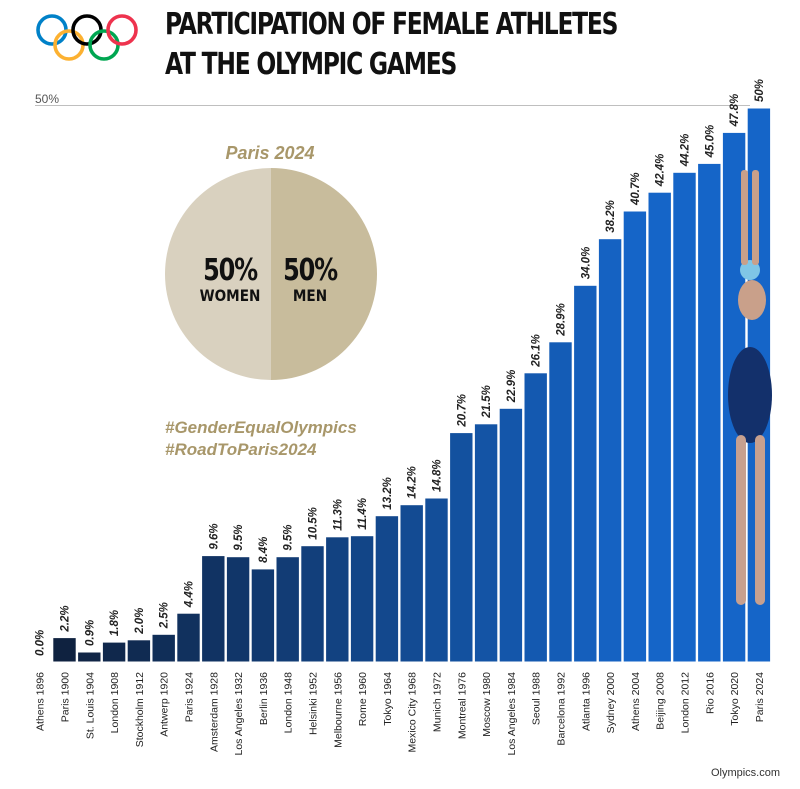  Describe the element at coordinates (230, 295) in the screenshot. I see `women-label: WOMEN` at that location.